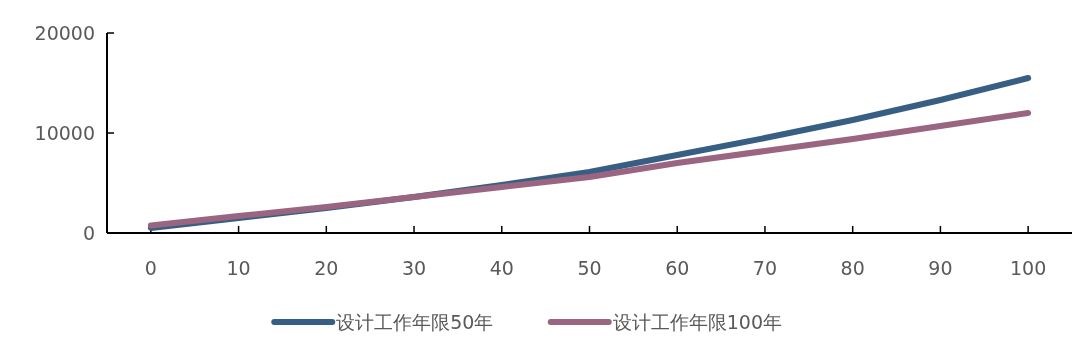  What do you see at coordinates (326, 268) in the screenshot?
I see `x-tick-label: 20` at bounding box center [326, 268].